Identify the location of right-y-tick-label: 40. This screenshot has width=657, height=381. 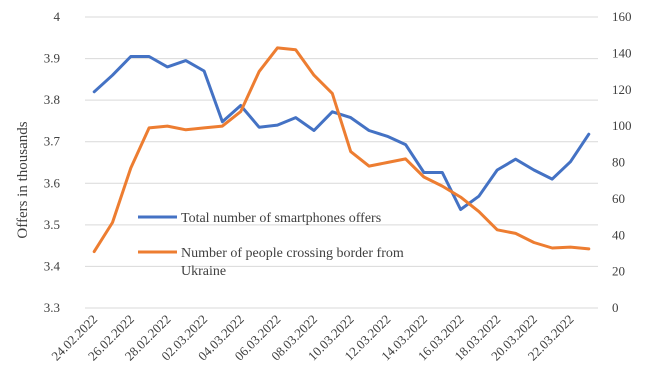
(618, 234).